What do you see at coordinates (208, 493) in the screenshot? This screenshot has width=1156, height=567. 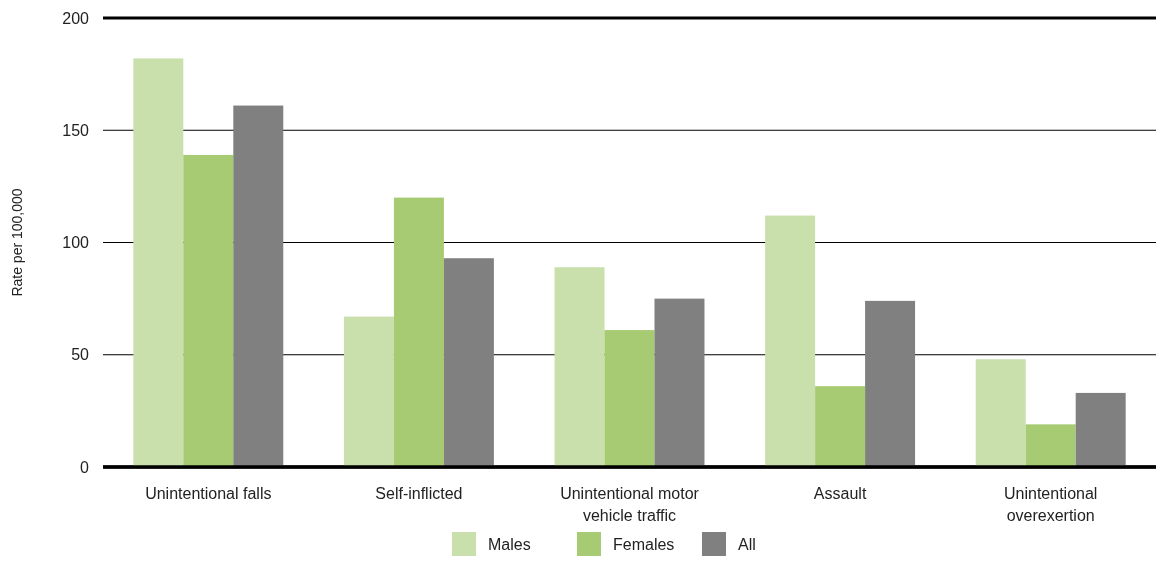 I see `x-tick-label: Unintentional falls` at bounding box center [208, 493].